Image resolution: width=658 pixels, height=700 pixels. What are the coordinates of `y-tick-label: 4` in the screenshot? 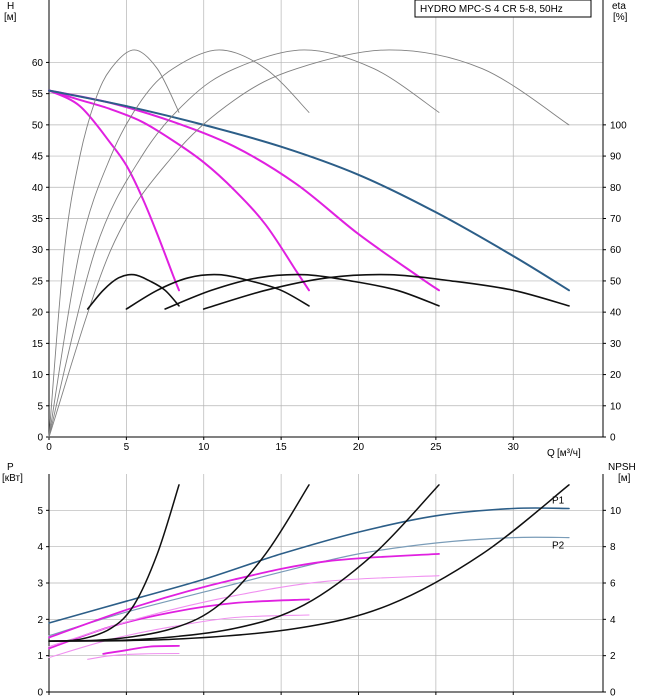 It's located at (40, 547).